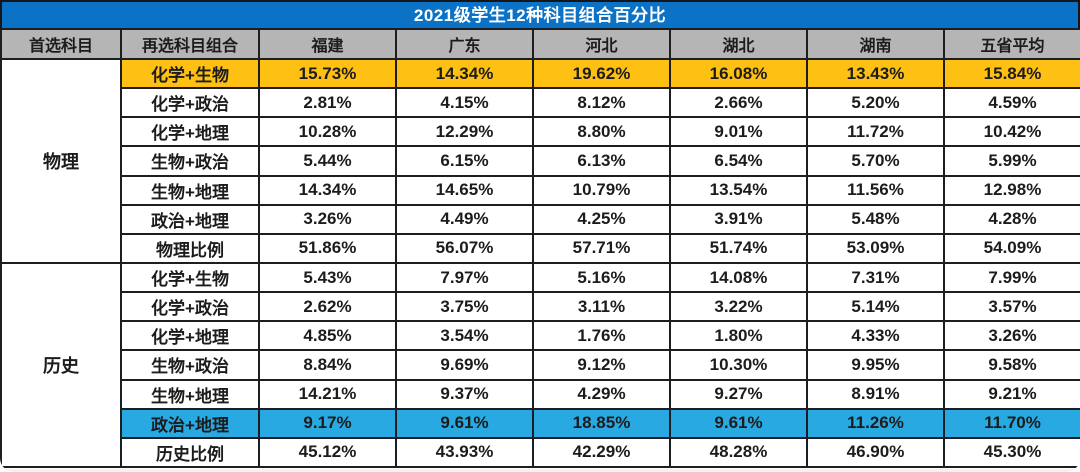 The image size is (1080, 472). What do you see at coordinates (61, 365) in the screenshot?
I see `first-subject-cell: 历史` at bounding box center [61, 365].